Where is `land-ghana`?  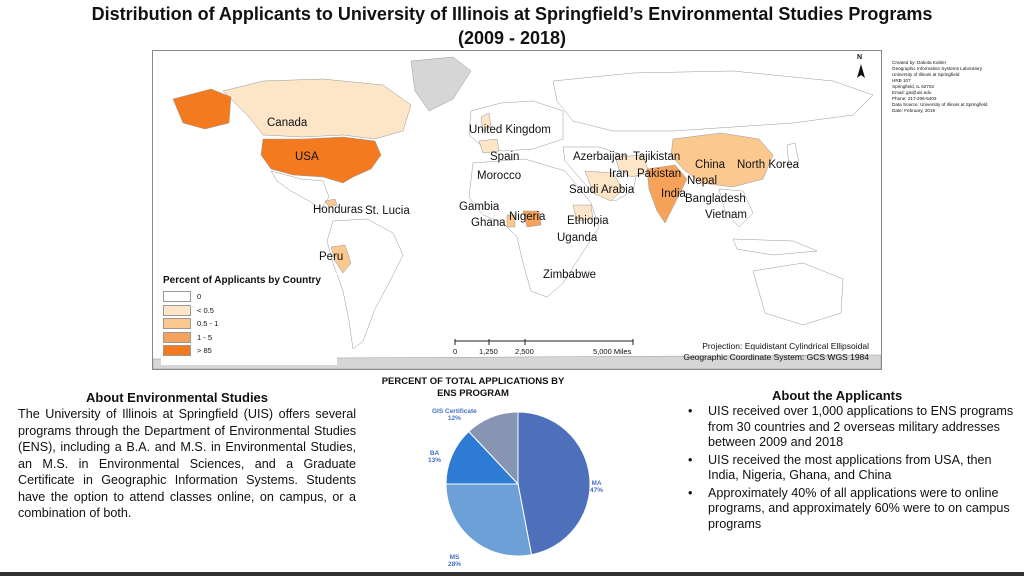 land-ghana is located at coordinates (511, 221).